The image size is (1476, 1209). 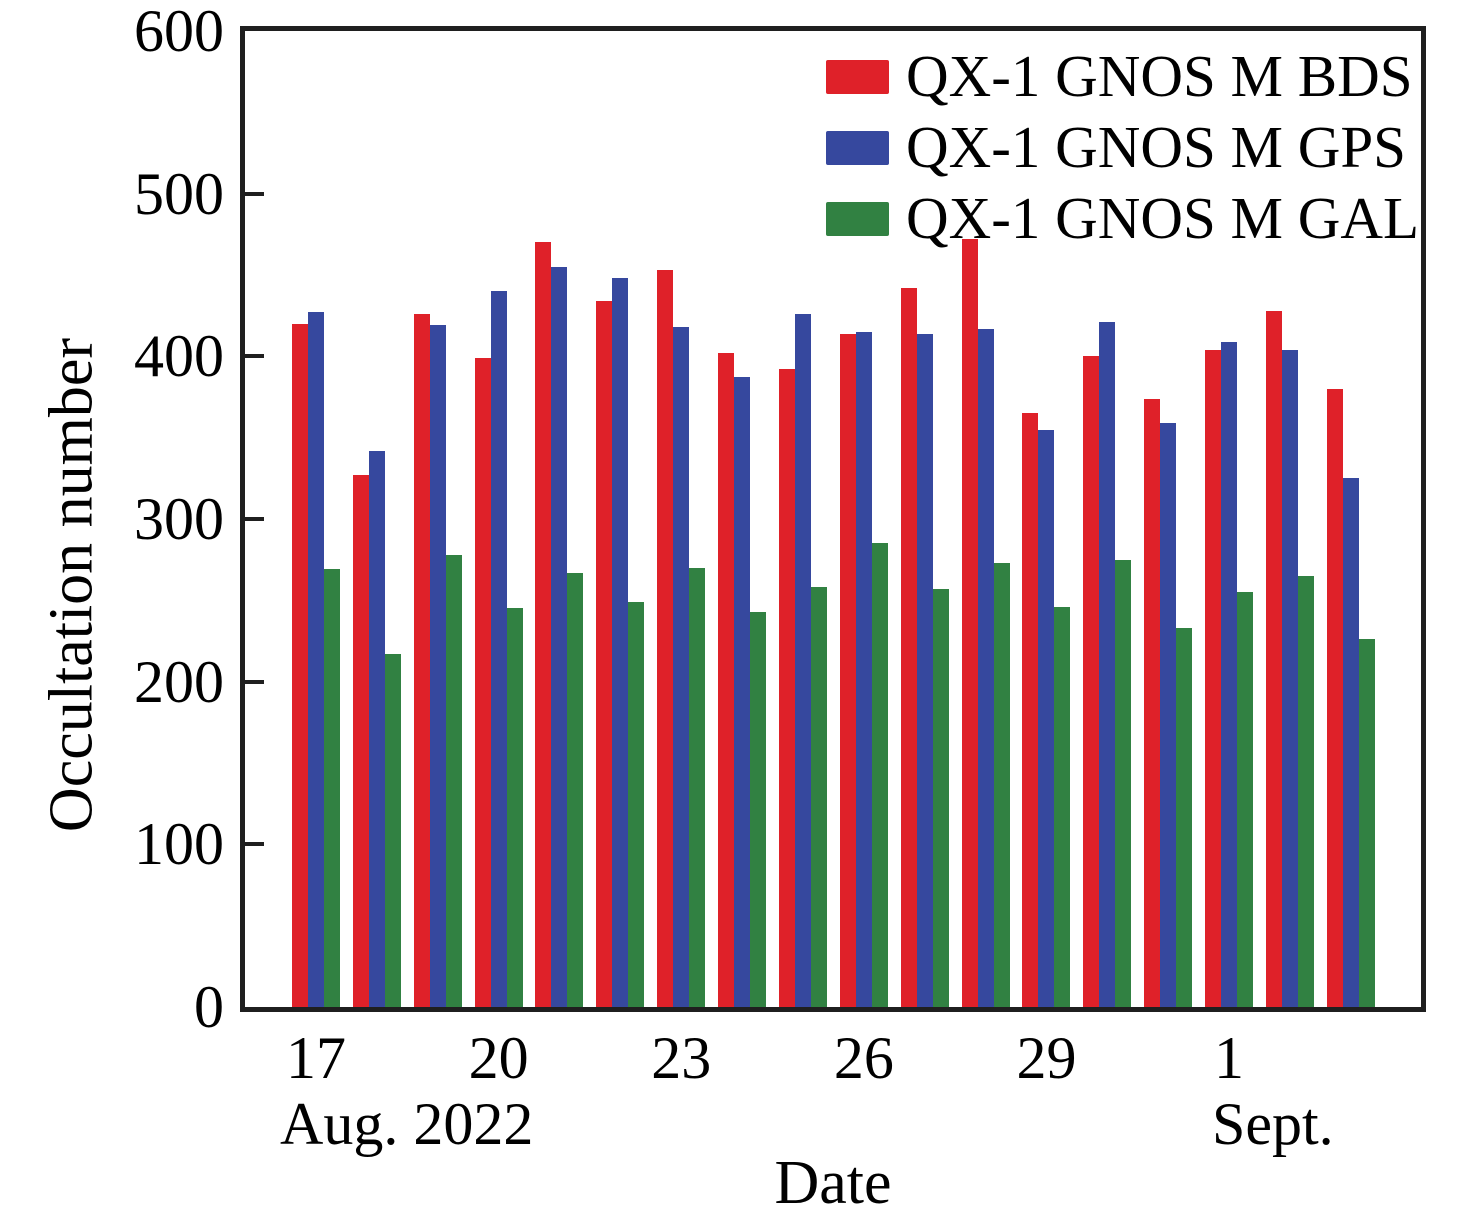 What do you see at coordinates (863, 1058) in the screenshot?
I see `x-tick-label-26: 26` at bounding box center [863, 1058].